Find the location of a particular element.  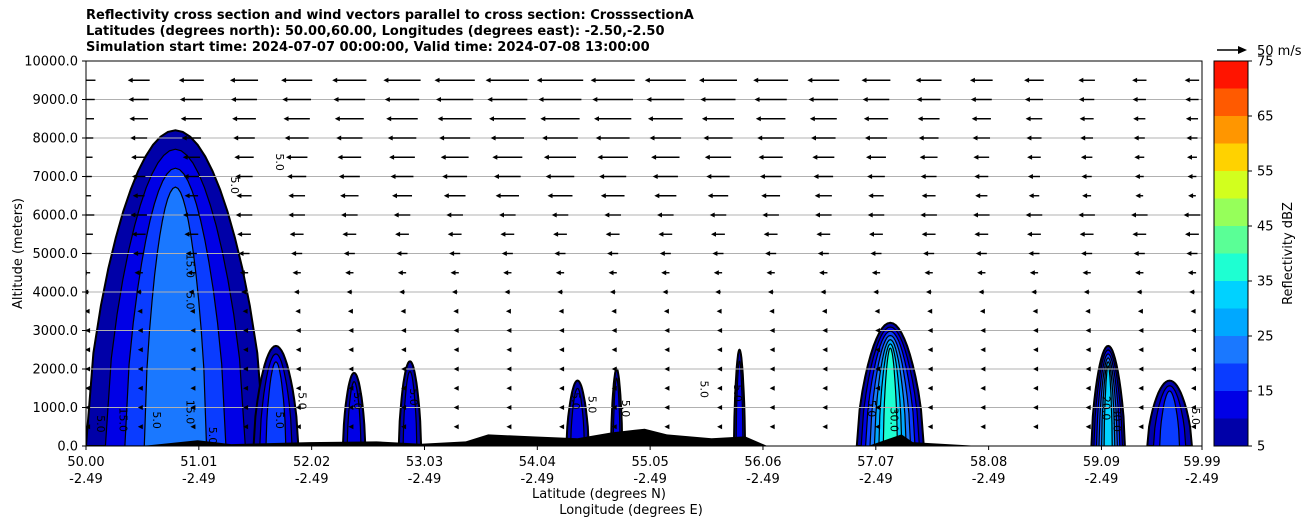

colorbar-frame is located at coordinates (1231, 253).